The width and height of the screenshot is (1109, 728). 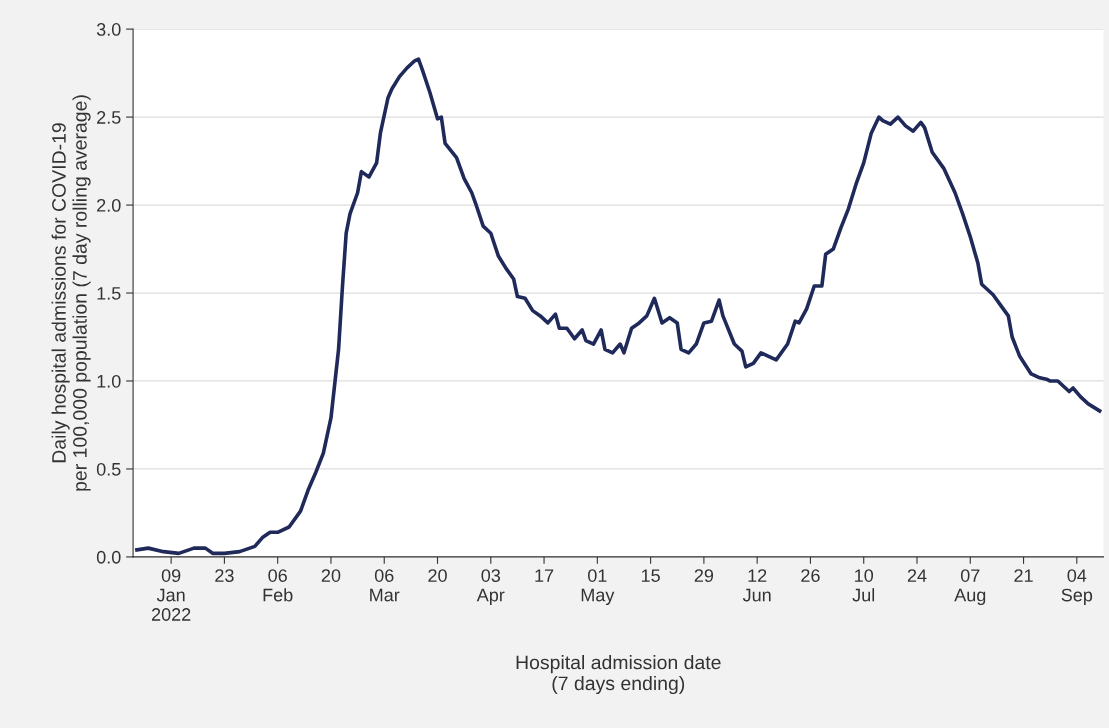 What do you see at coordinates (1023, 575) in the screenshot?
I see `x-tick-label: 21` at bounding box center [1023, 575].